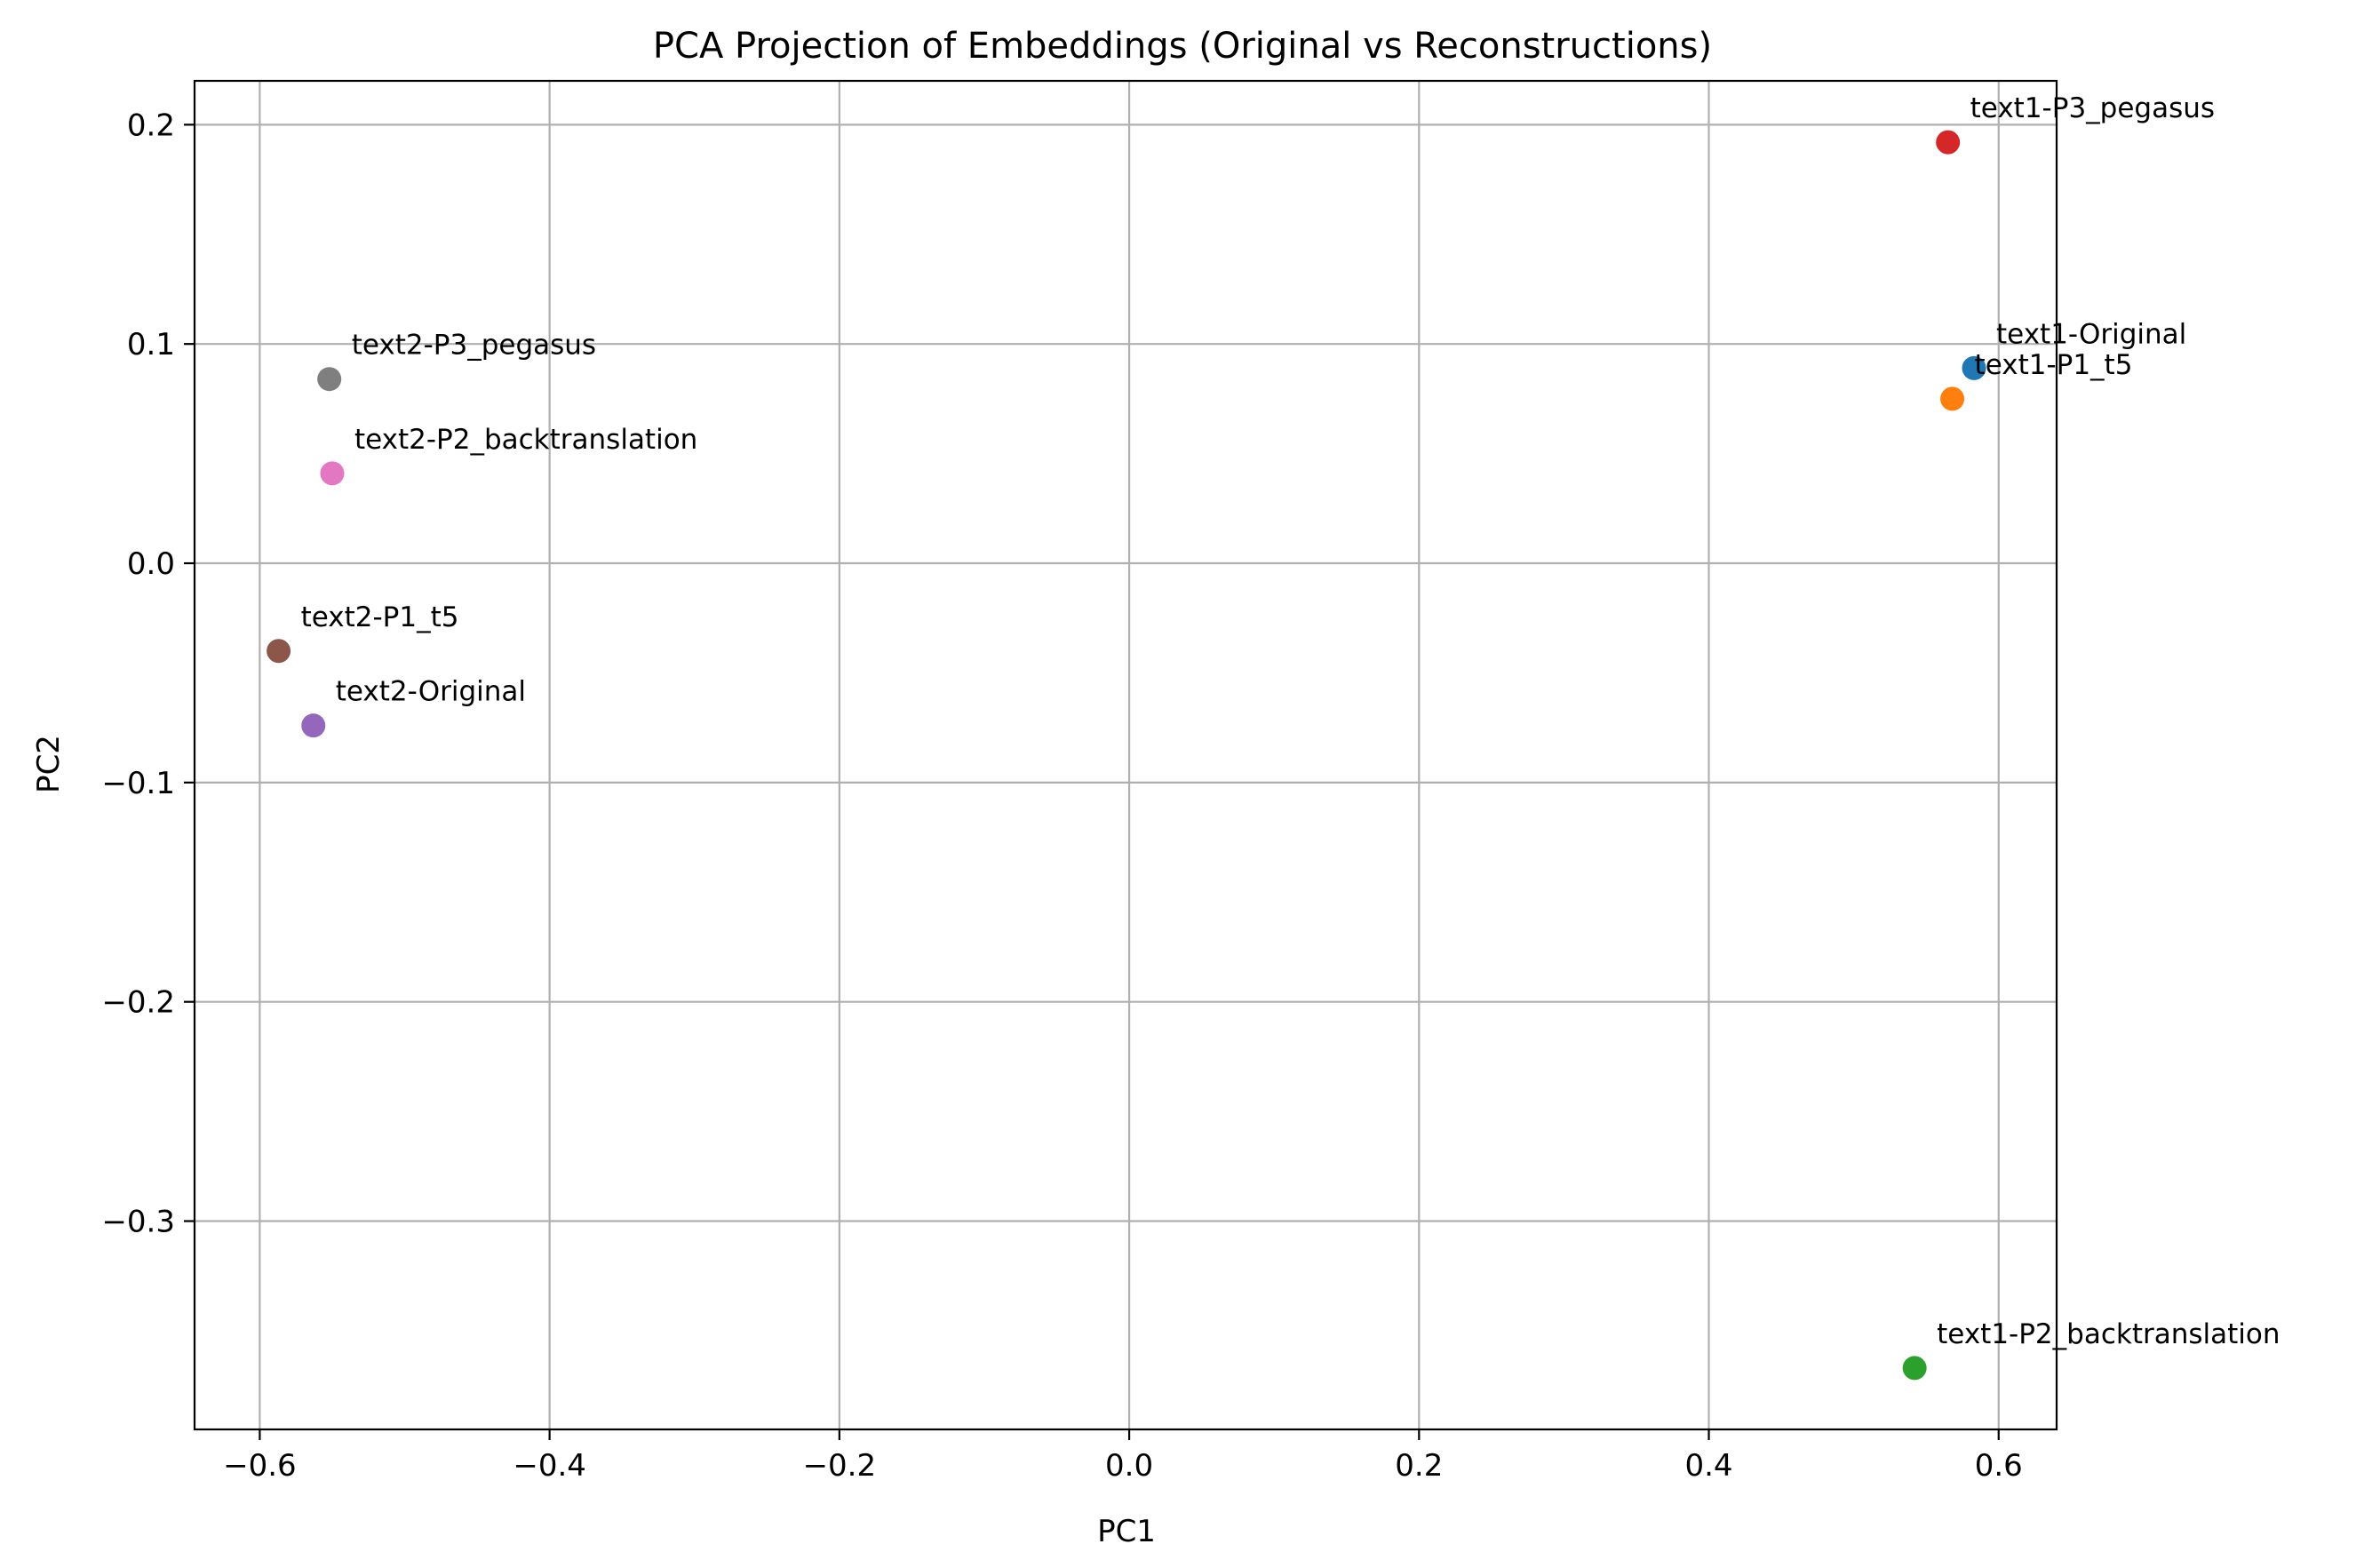 The width and height of the screenshot is (2372, 1568). What do you see at coordinates (1999, 1466) in the screenshot?
I see `x-tick-label: 0.6` at bounding box center [1999, 1466].